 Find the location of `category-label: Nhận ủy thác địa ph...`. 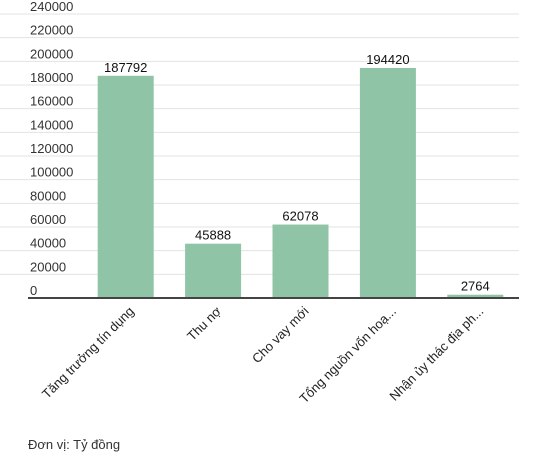

category-label: Nhận ủy thác địa ph... is located at coordinates (436, 354).